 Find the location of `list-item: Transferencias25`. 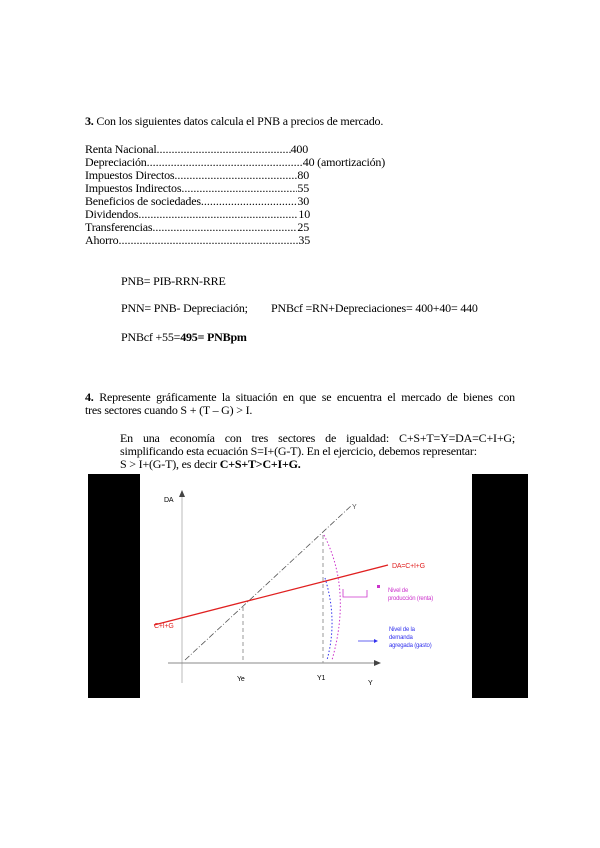

list-item: Transferencias25 is located at coordinates (197, 227).